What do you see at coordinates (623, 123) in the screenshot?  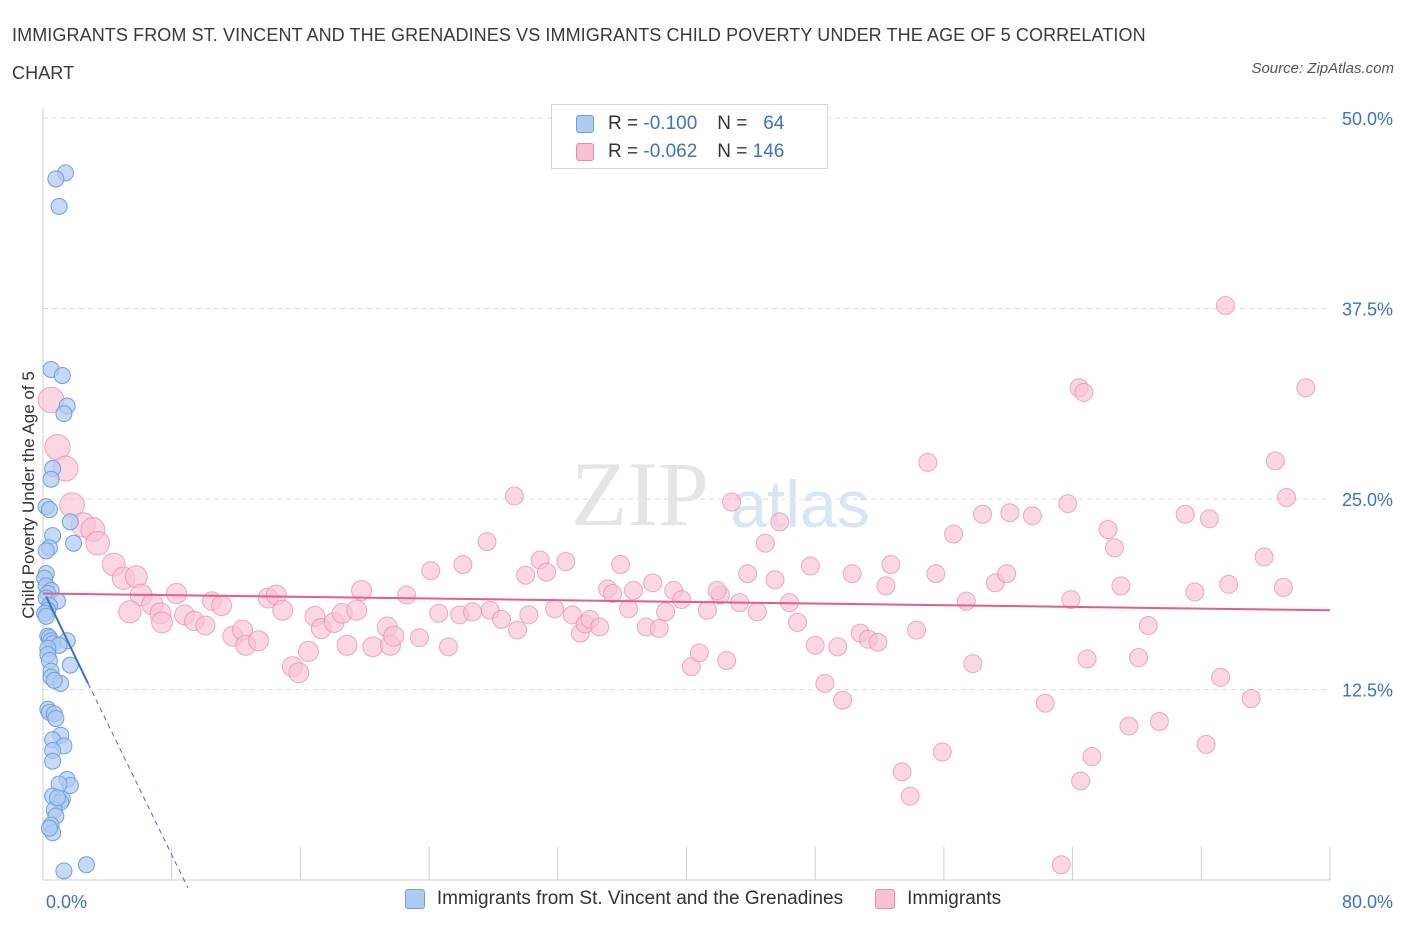 I see `legend-r-label: R =` at bounding box center [623, 123].